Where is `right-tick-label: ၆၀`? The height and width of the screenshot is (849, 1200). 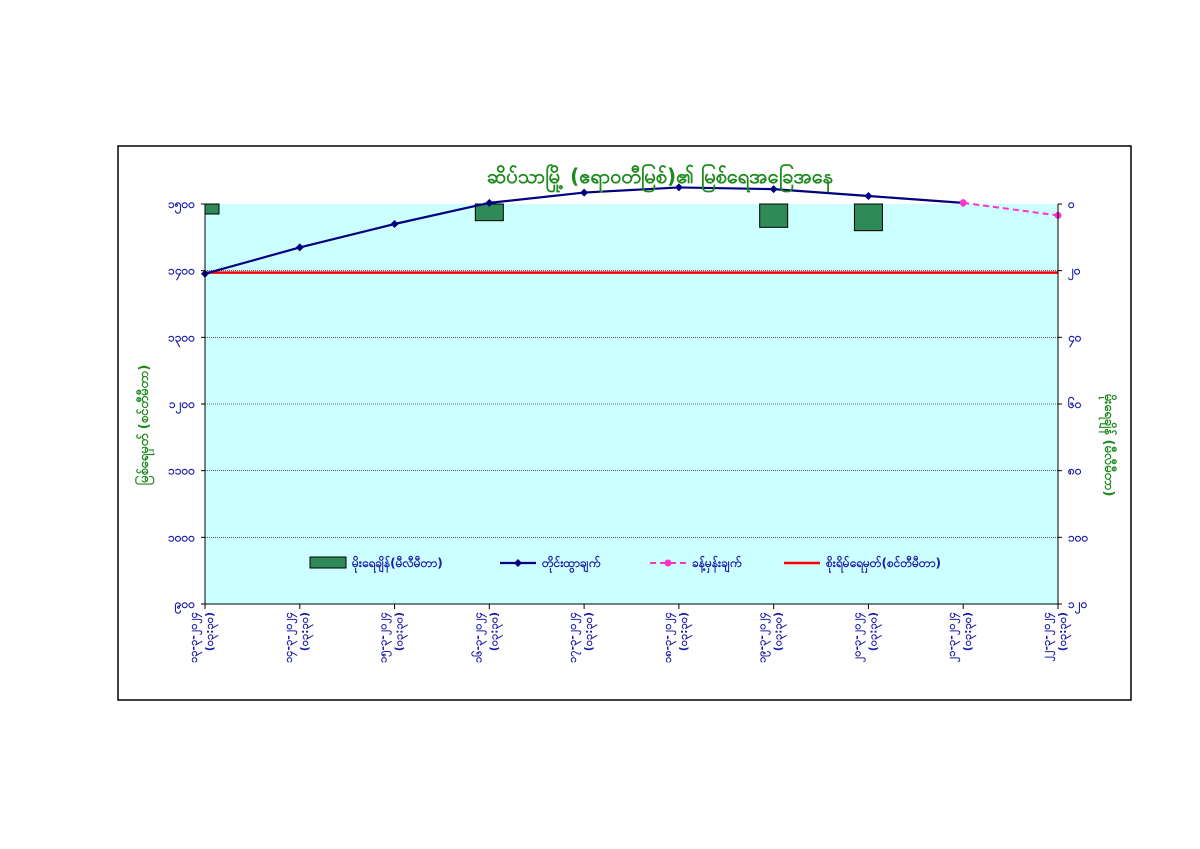 right-tick-label: ၆၀ is located at coordinates (1074, 403).